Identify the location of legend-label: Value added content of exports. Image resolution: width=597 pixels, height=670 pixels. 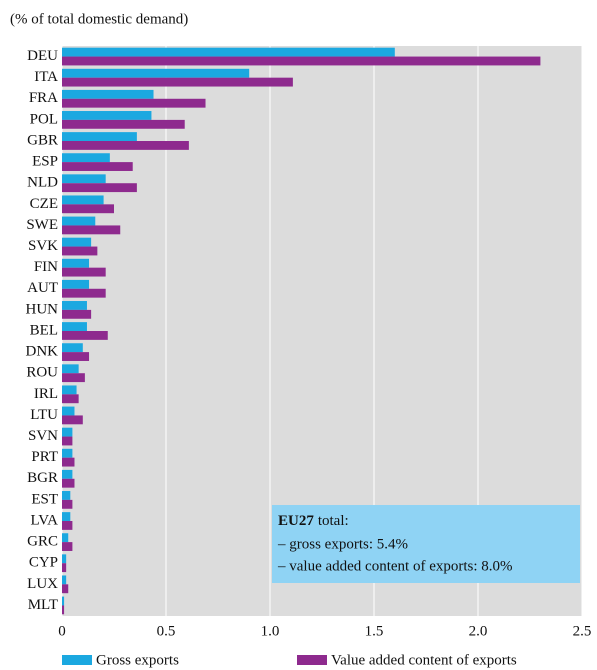
(424, 660).